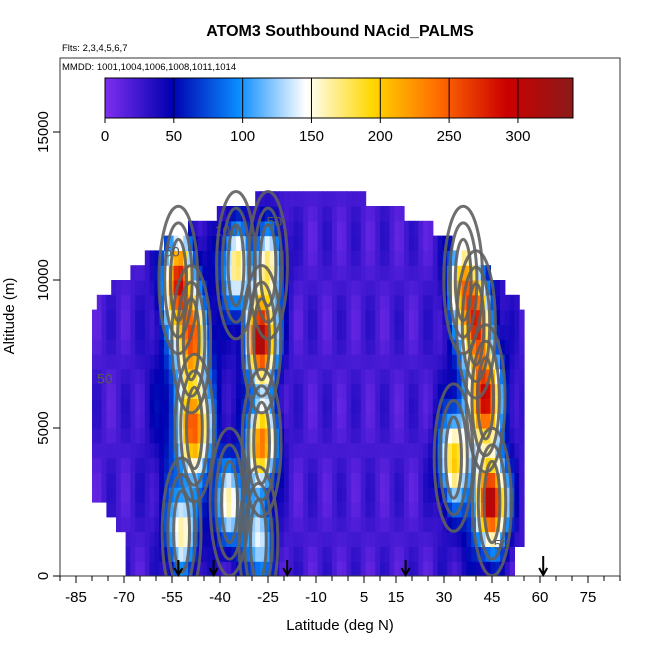 The image size is (650, 650). What do you see at coordinates (275, 222) in the screenshot?
I see `contour-label: 50` at bounding box center [275, 222].